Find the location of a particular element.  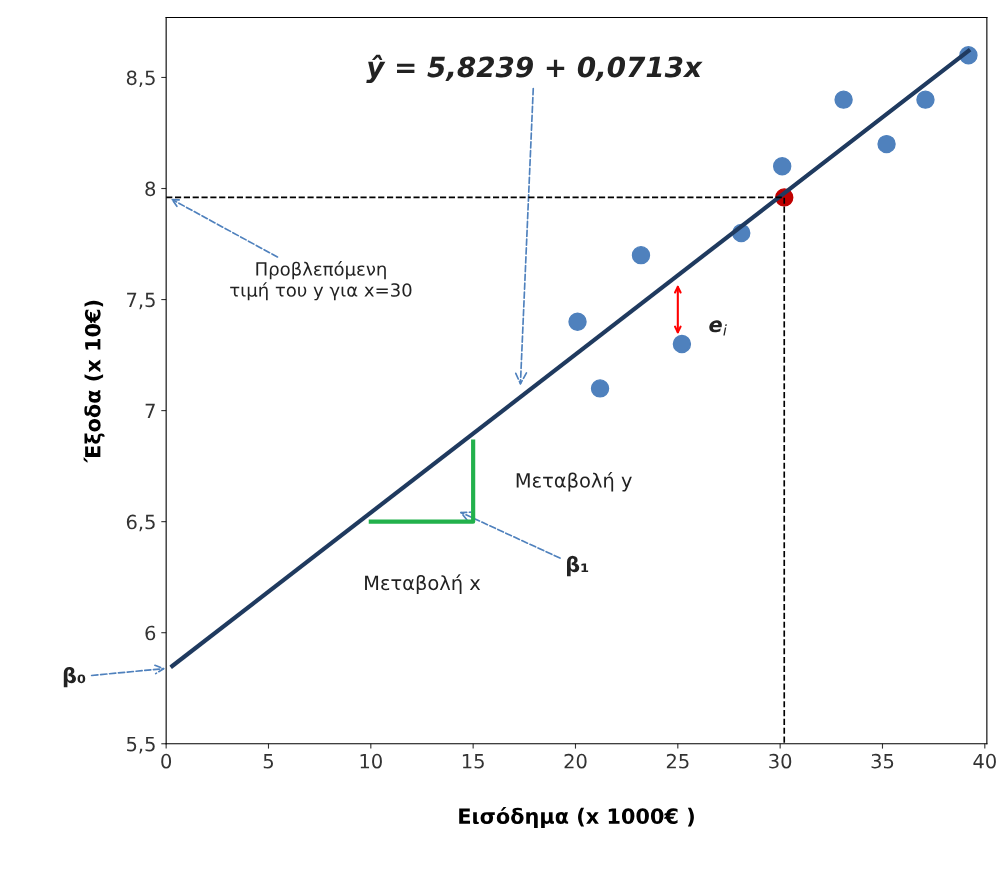

x-tick-label: 20 is located at coordinates (575, 761).